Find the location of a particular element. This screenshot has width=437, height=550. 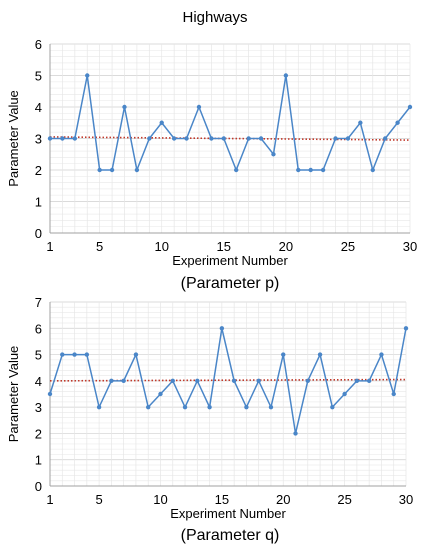

trend-line is located at coordinates (230, 138).